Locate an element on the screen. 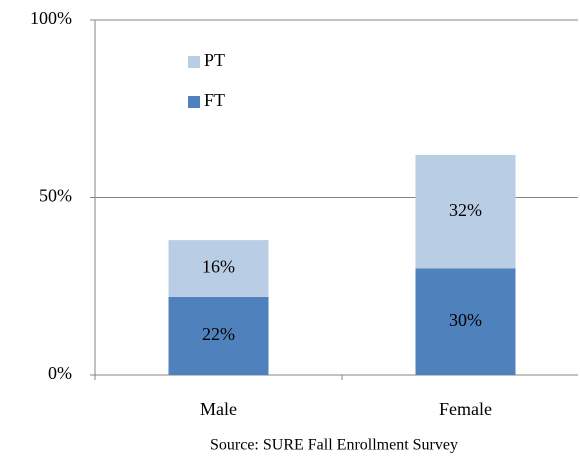 The height and width of the screenshot is (466, 580). data-label: 22% is located at coordinates (218, 334).